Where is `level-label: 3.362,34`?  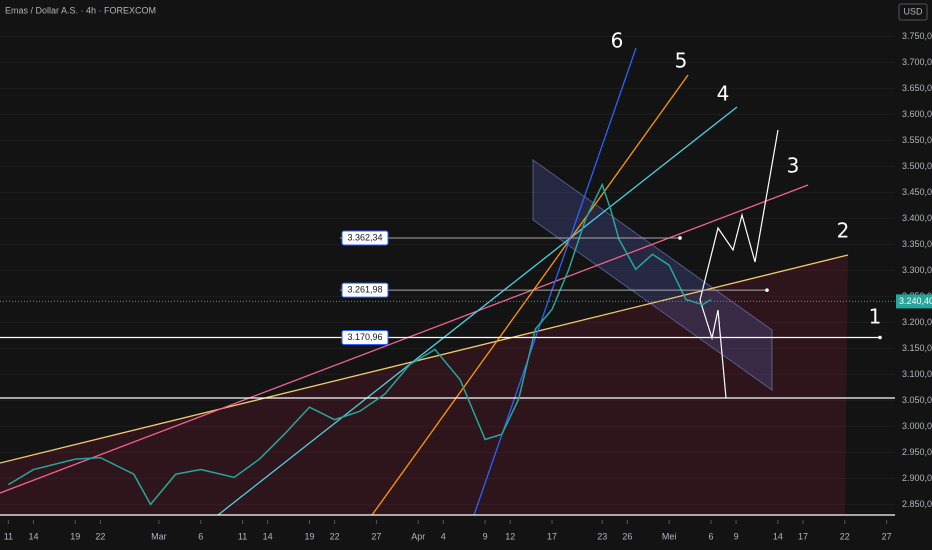
level-label: 3.362,34 is located at coordinates (364, 237).